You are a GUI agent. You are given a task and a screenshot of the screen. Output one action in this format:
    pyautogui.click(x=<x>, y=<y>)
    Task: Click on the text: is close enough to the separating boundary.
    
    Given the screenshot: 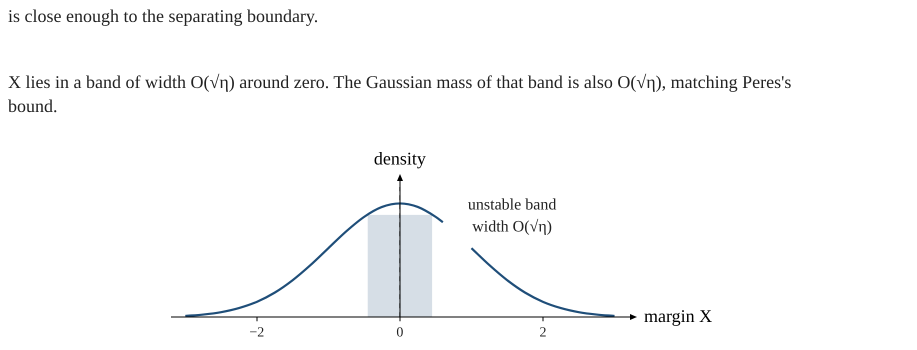 What is the action you would take?
    pyautogui.click(x=163, y=16)
    